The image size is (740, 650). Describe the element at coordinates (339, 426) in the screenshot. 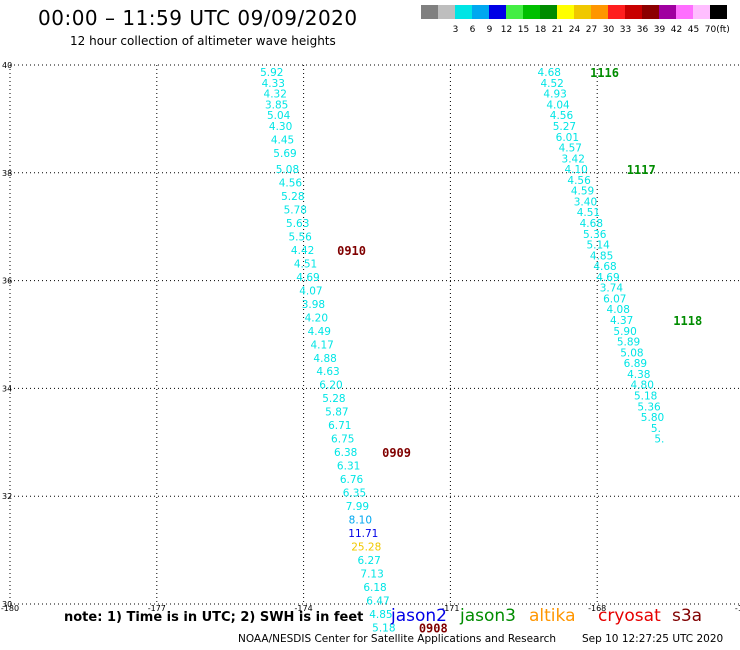

I see `wave-height-label: 6.71` at that location.